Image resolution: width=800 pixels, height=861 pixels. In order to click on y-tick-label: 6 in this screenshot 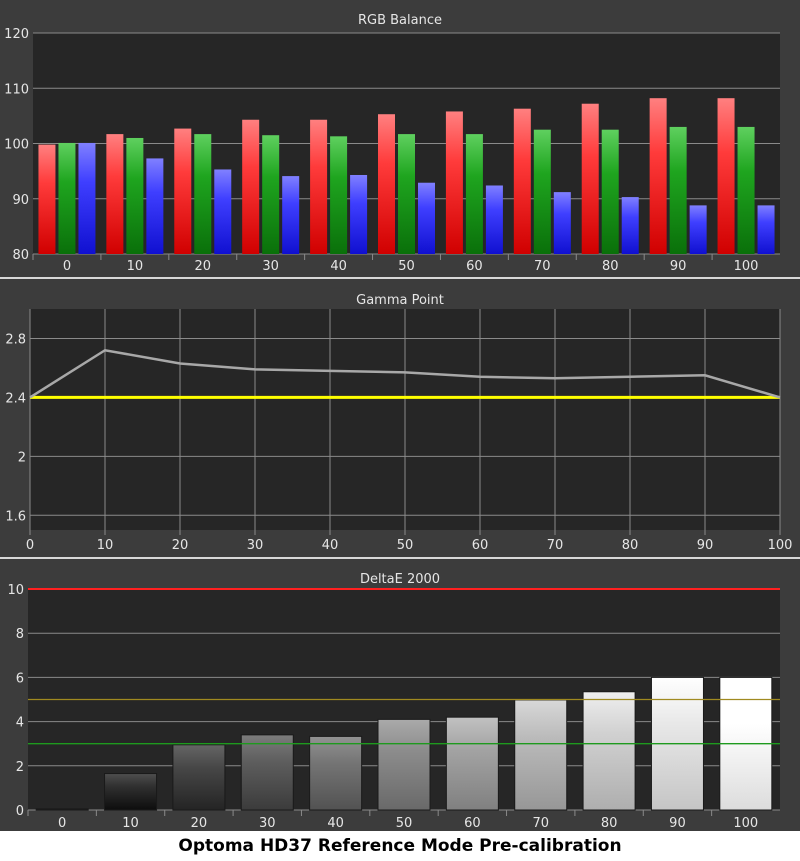, I will do `click(20, 678)`.